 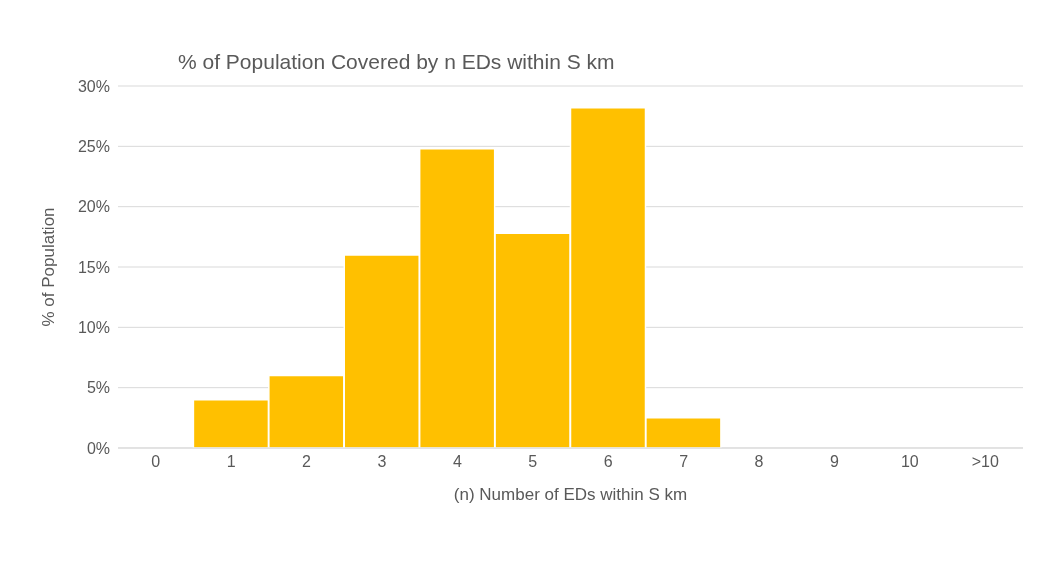 What do you see at coordinates (98, 448) in the screenshot?
I see `y-tick-label: 0%` at bounding box center [98, 448].